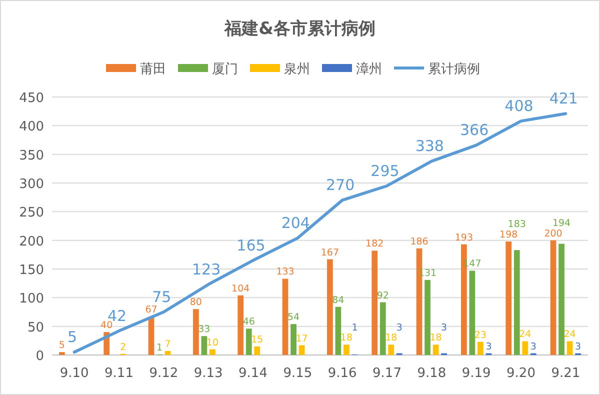  I want to click on data-label: 338, so click(429, 146).